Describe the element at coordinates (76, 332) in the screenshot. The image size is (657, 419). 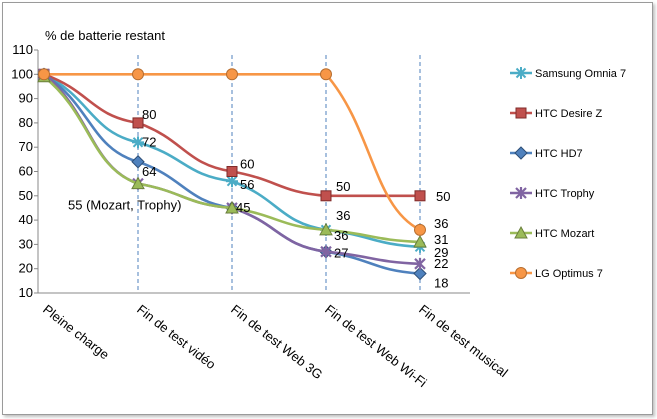
I see `x-category-label: Pleine charge` at that location.